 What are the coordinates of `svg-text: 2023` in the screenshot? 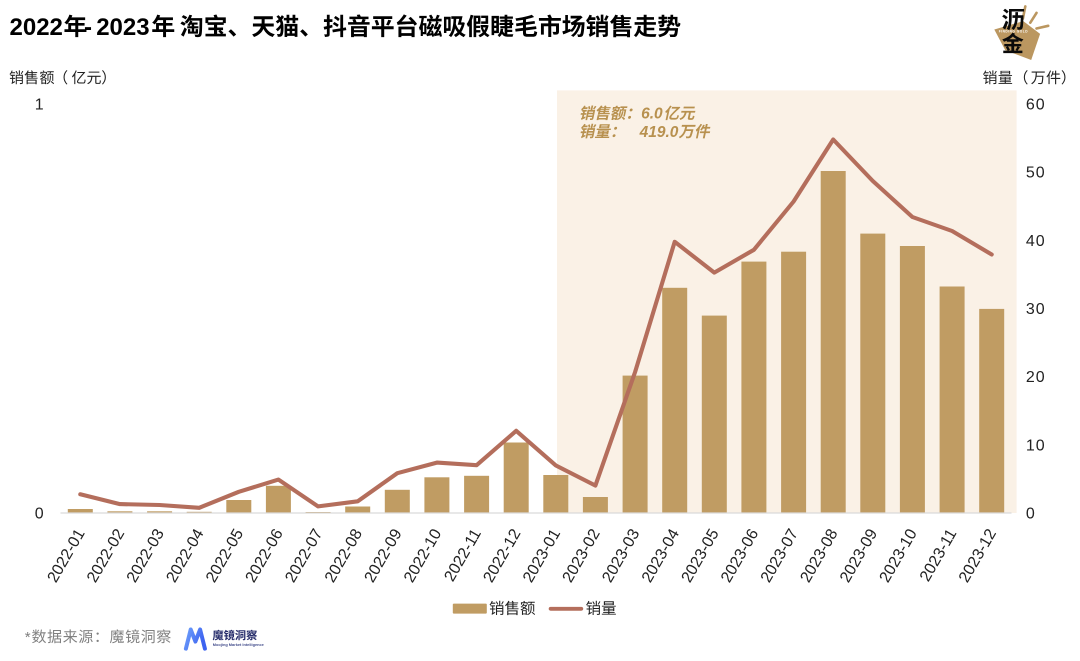 It's located at (122, 27).